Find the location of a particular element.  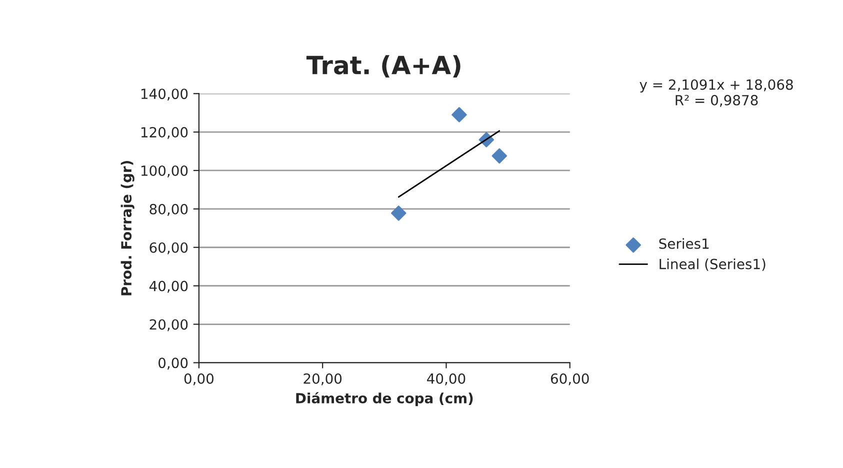

x-tick-label: 20,00 is located at coordinates (323, 379).